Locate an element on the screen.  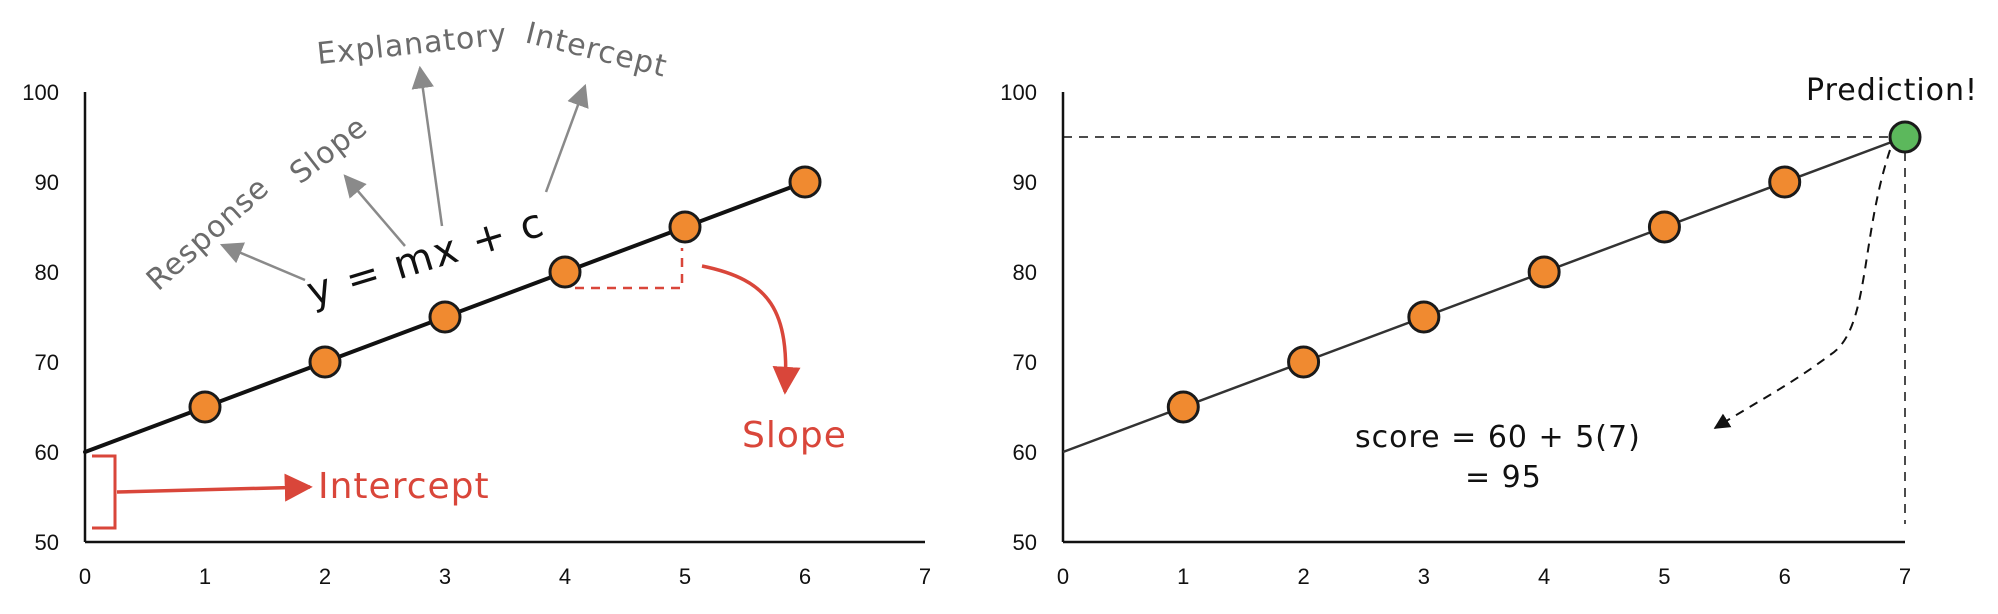
response-arrow is located at coordinates (262, 262).